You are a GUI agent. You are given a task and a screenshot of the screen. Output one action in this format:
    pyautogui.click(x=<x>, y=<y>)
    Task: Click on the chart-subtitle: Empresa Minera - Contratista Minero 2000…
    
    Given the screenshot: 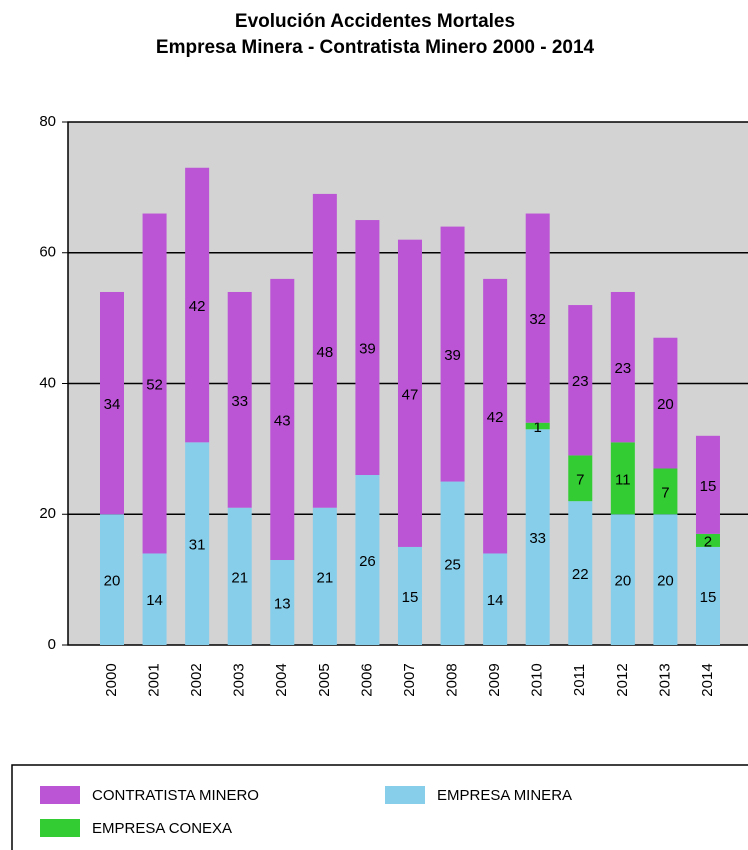 What is the action you would take?
    pyautogui.click(x=375, y=47)
    